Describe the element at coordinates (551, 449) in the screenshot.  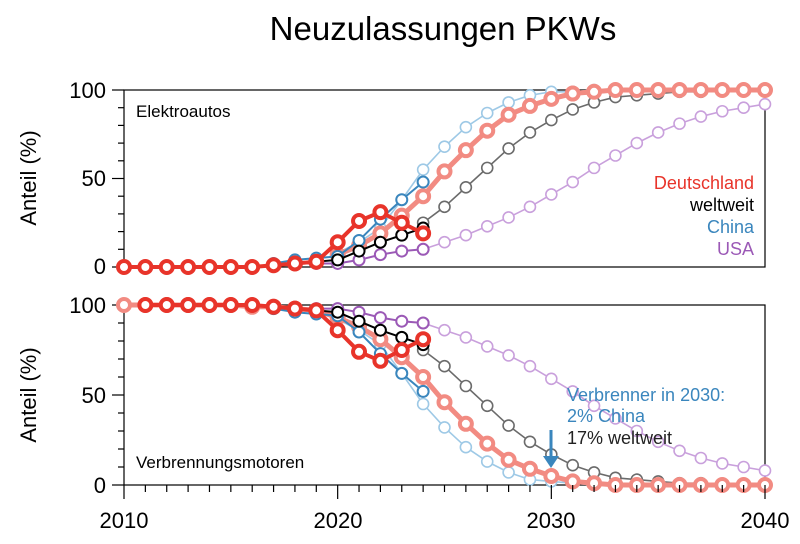
I see `annotation-arrow` at that location.